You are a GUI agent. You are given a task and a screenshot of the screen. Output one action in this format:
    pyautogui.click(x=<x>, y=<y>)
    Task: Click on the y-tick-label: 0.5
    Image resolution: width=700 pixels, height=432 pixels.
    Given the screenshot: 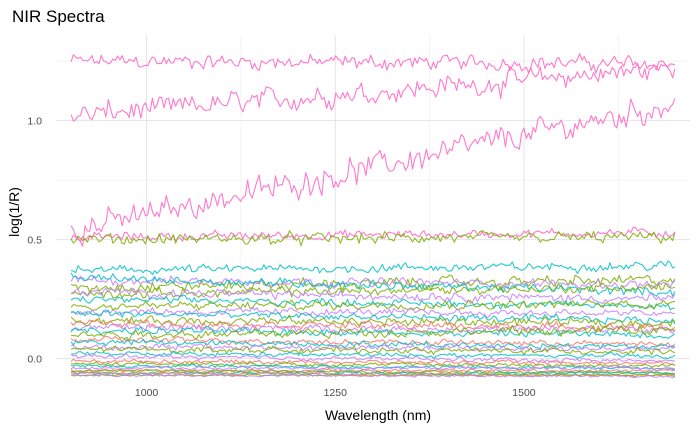 What is the action you would take?
    pyautogui.click(x=34, y=241)
    